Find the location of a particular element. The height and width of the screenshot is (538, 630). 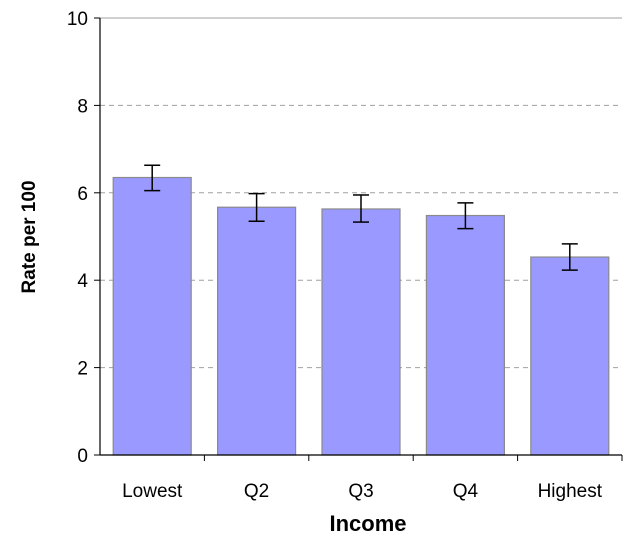

x-tick-label: Highest is located at coordinates (570, 491).